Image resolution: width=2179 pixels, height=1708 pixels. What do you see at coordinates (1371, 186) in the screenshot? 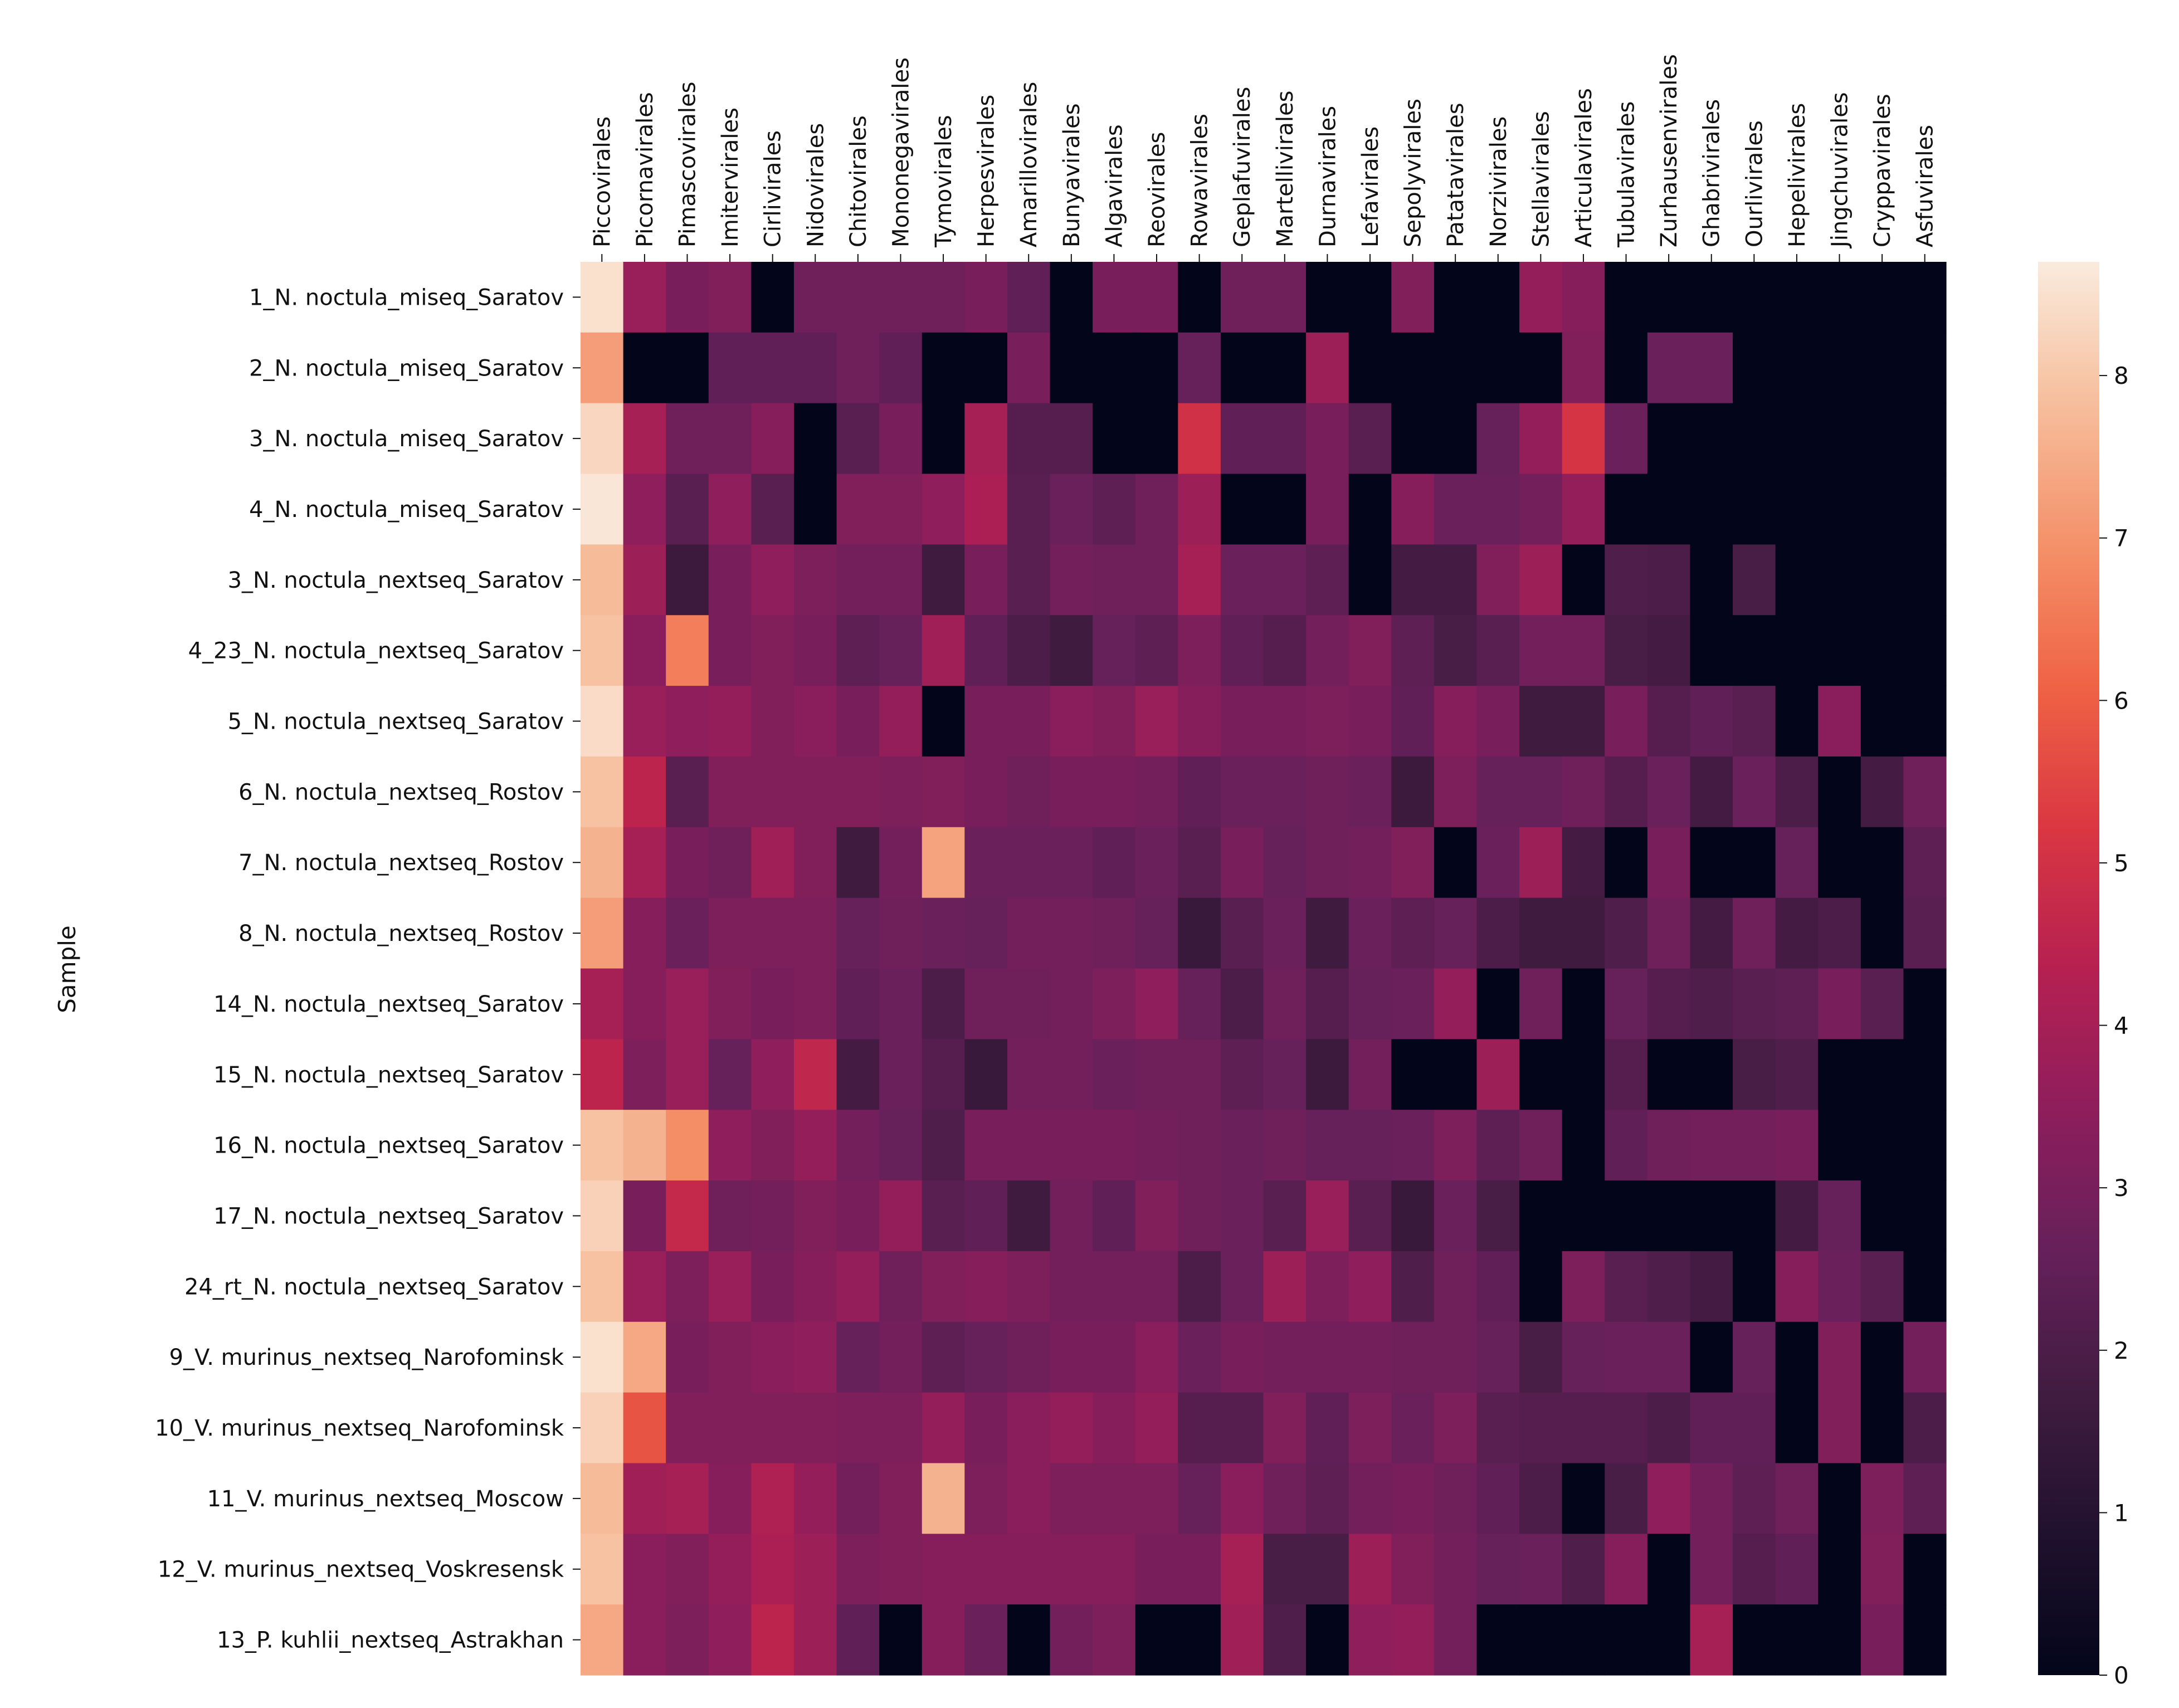
I see `column-tick-label: Lefavirales` at bounding box center [1371, 186].